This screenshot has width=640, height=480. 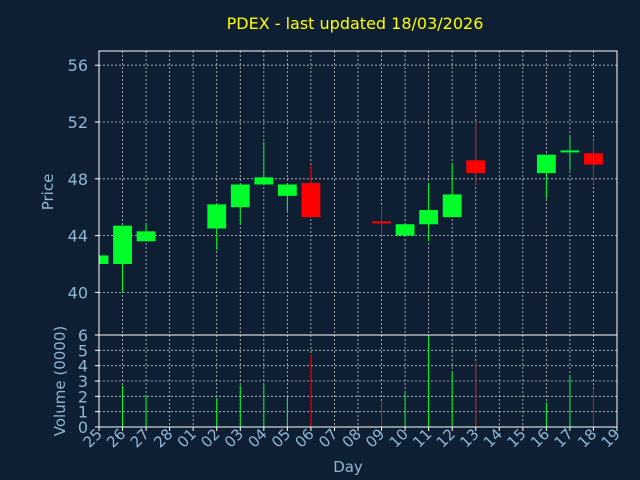 What do you see at coordinates (493, 438) in the screenshot?
I see `x-tick-label: 14` at bounding box center [493, 438].